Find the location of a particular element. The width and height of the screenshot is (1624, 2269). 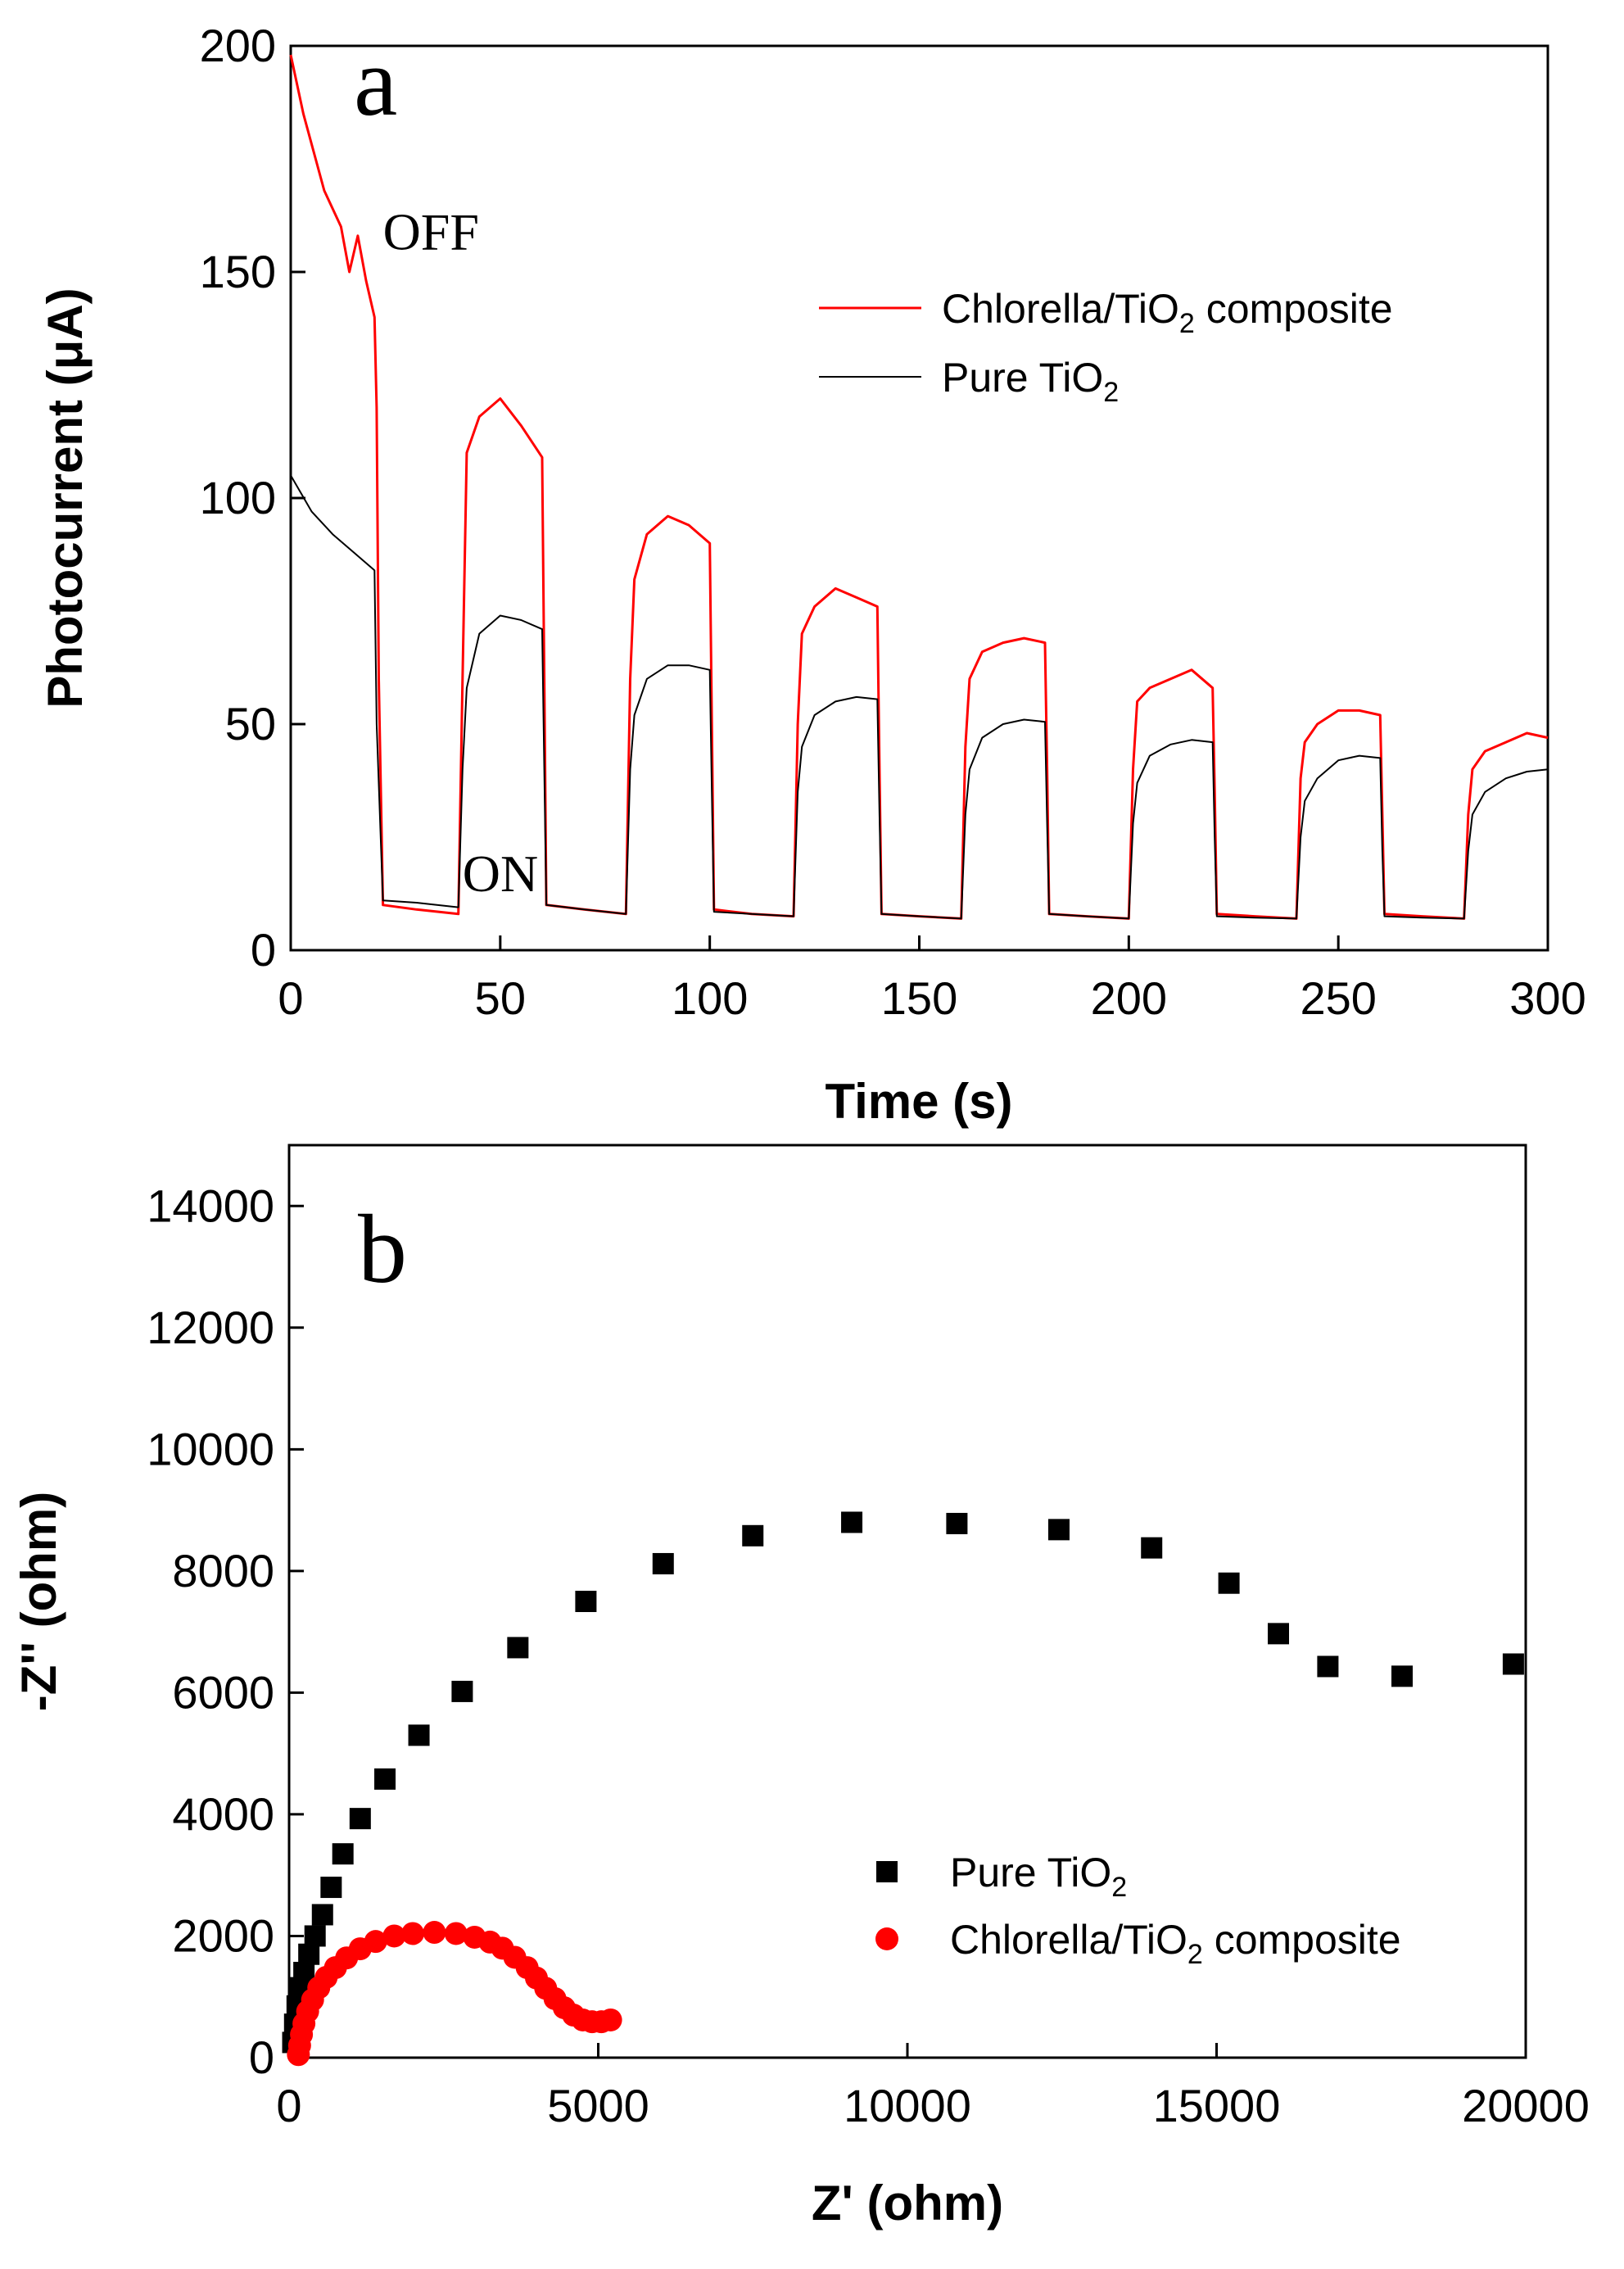

panel-b-y-axis: 0 2000 4000 6000 8000 10000 12000 14000 is located at coordinates (225, 1631).